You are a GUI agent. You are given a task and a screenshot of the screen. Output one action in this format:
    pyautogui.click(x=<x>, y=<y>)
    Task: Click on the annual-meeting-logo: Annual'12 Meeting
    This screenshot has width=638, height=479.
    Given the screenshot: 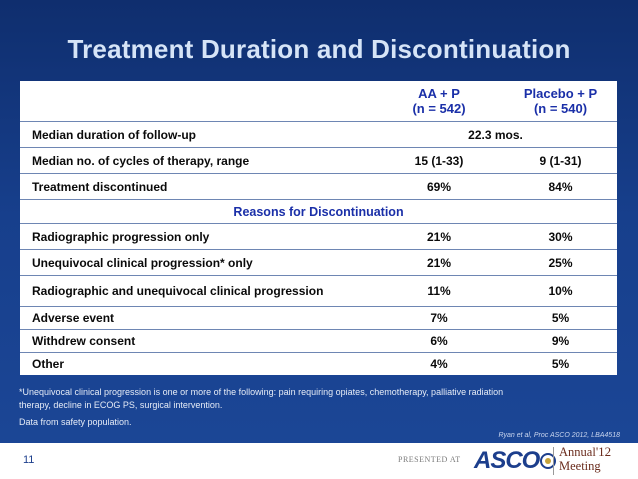 What is the action you would take?
    pyautogui.click(x=585, y=459)
    